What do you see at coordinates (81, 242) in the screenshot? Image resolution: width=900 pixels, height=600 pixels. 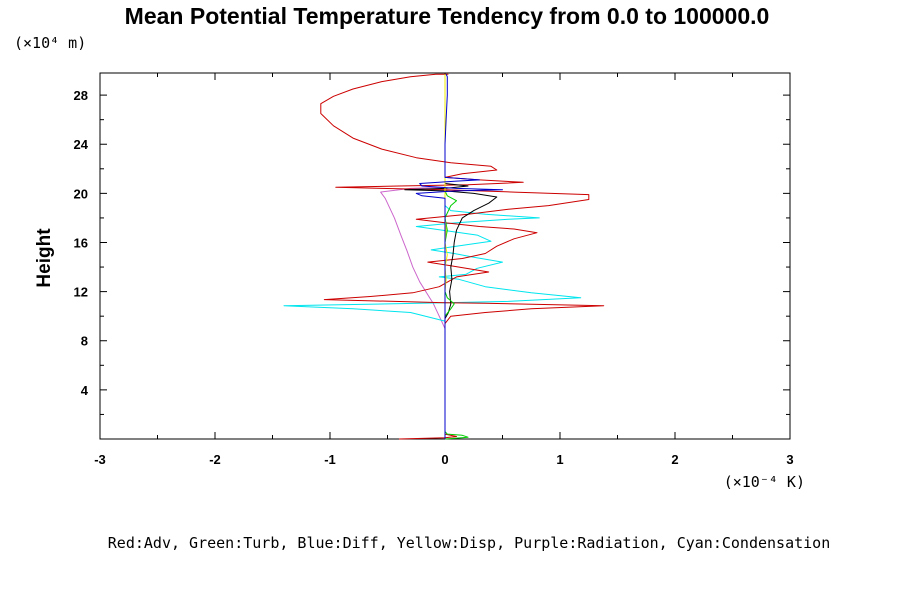 I see `y-tick-label: 16` at bounding box center [81, 242].